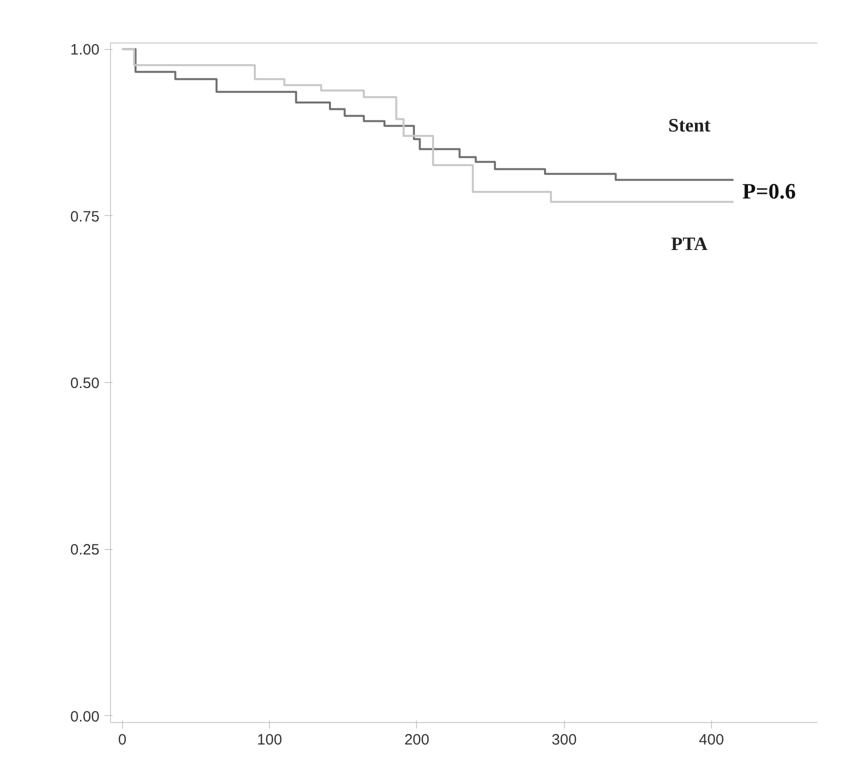 This screenshot has width=857, height=757. Describe the element at coordinates (689, 245) in the screenshot. I see `series-label: PTA` at that location.